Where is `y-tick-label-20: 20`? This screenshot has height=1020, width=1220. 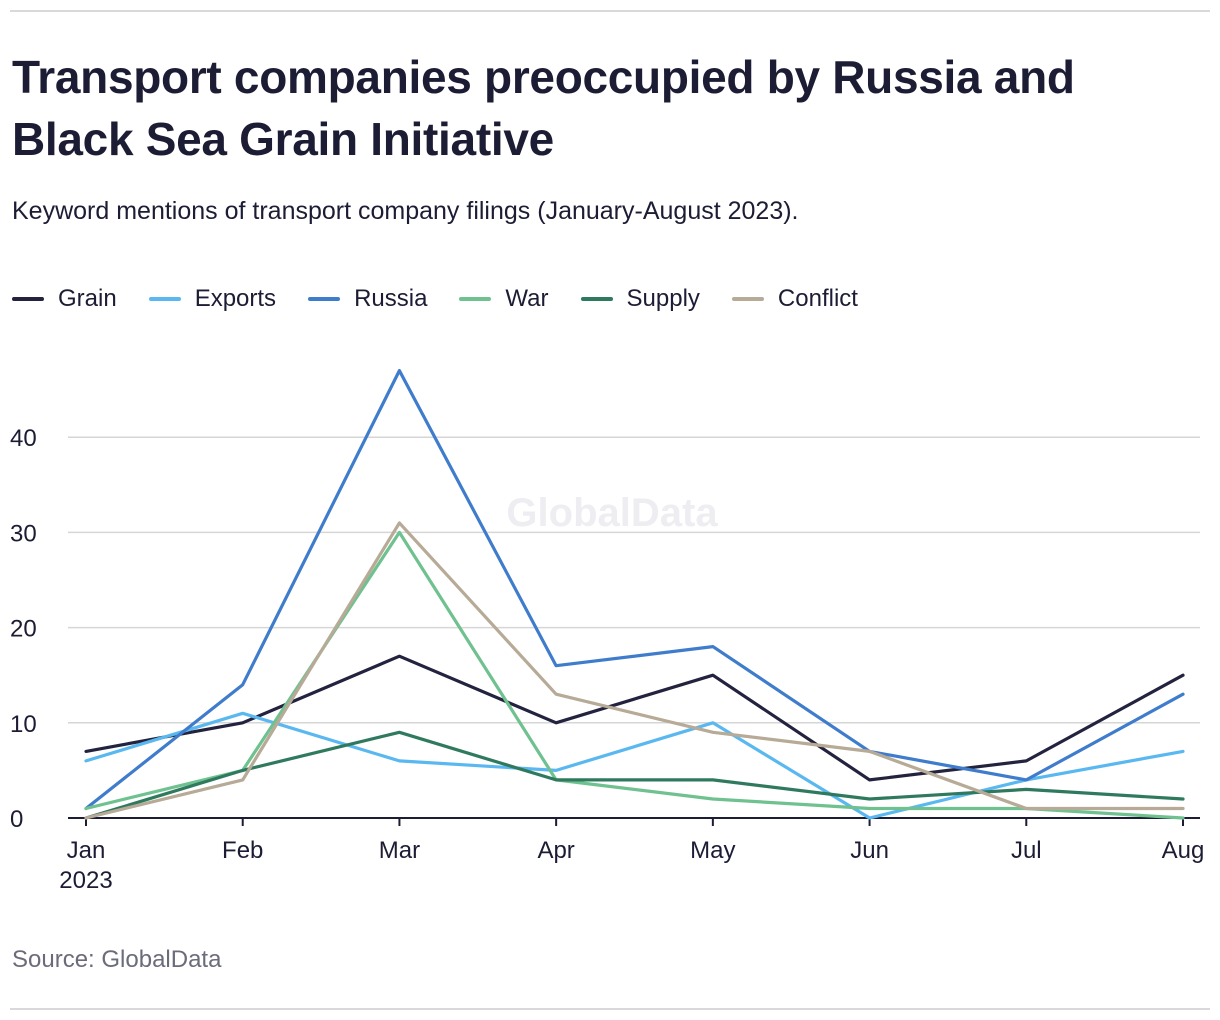
y-tick-label-20: 20 is located at coordinates (23, 629).